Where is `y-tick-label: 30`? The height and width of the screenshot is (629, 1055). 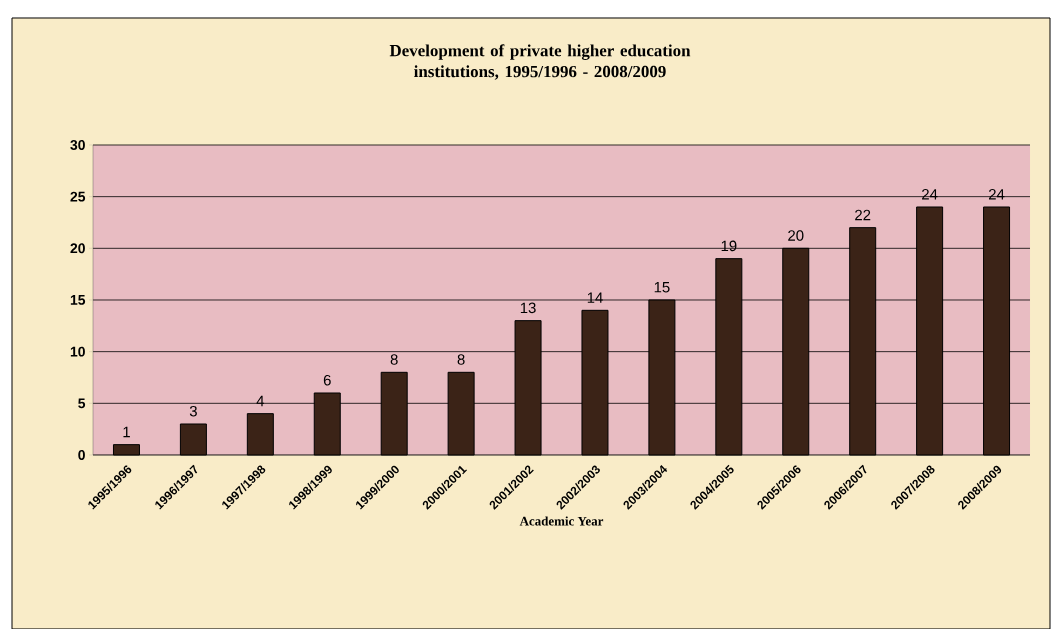
y-tick-label: 30 is located at coordinates (77, 145).